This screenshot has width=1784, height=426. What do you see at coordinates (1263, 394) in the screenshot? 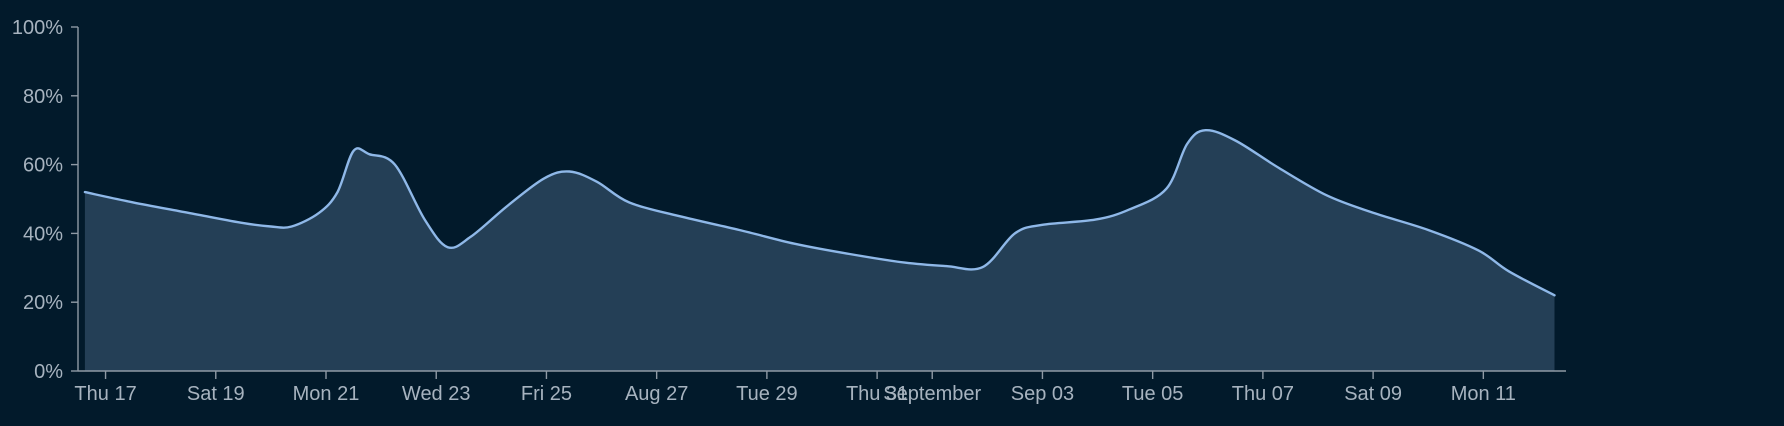
I see `x-tick-label: Thu 07` at bounding box center [1263, 394].